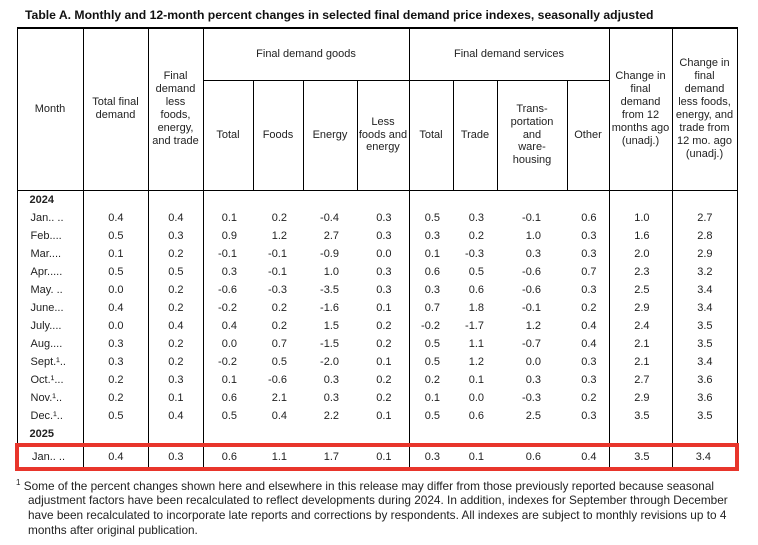  I want to click on month-label-cell: Jan.. .., so click(49, 456).